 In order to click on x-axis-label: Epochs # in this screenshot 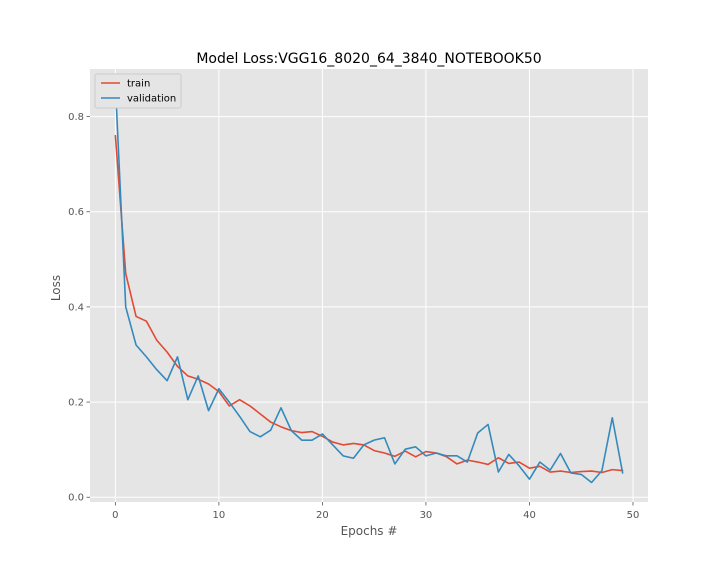, I will do `click(369, 531)`.